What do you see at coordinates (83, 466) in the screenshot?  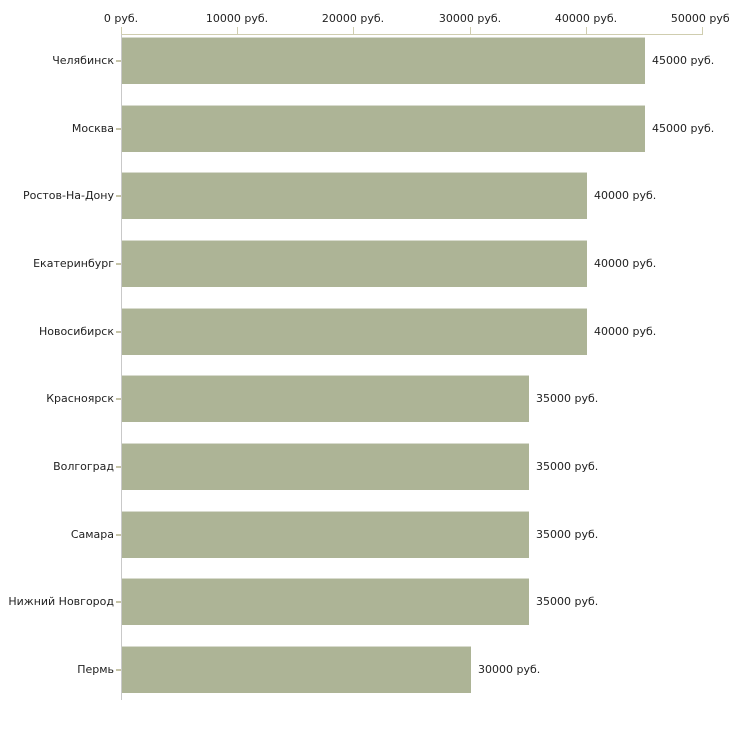 I see `category-label: Волгоград` at bounding box center [83, 466].